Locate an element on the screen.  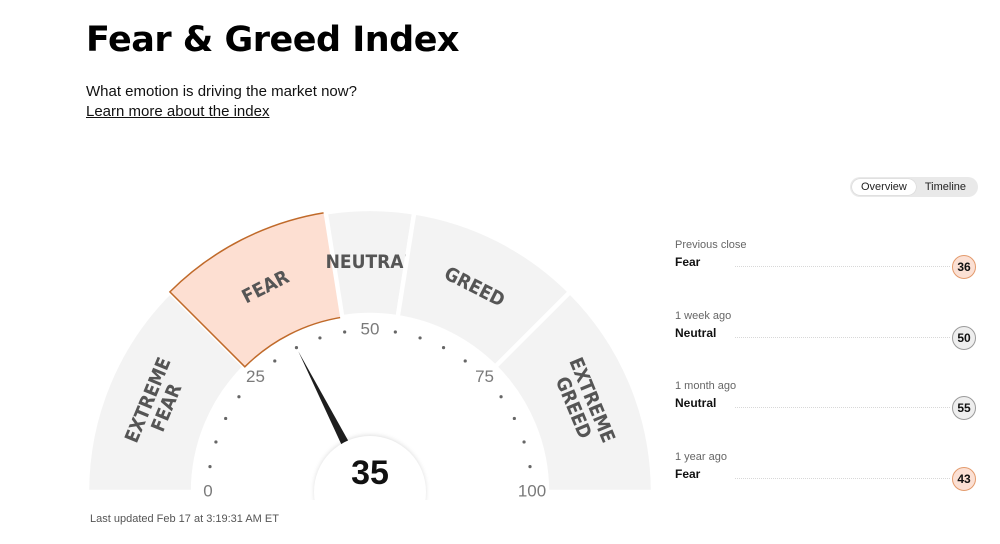
history-item-previous-close: Previous close Fear 36 is located at coordinates (827, 261).